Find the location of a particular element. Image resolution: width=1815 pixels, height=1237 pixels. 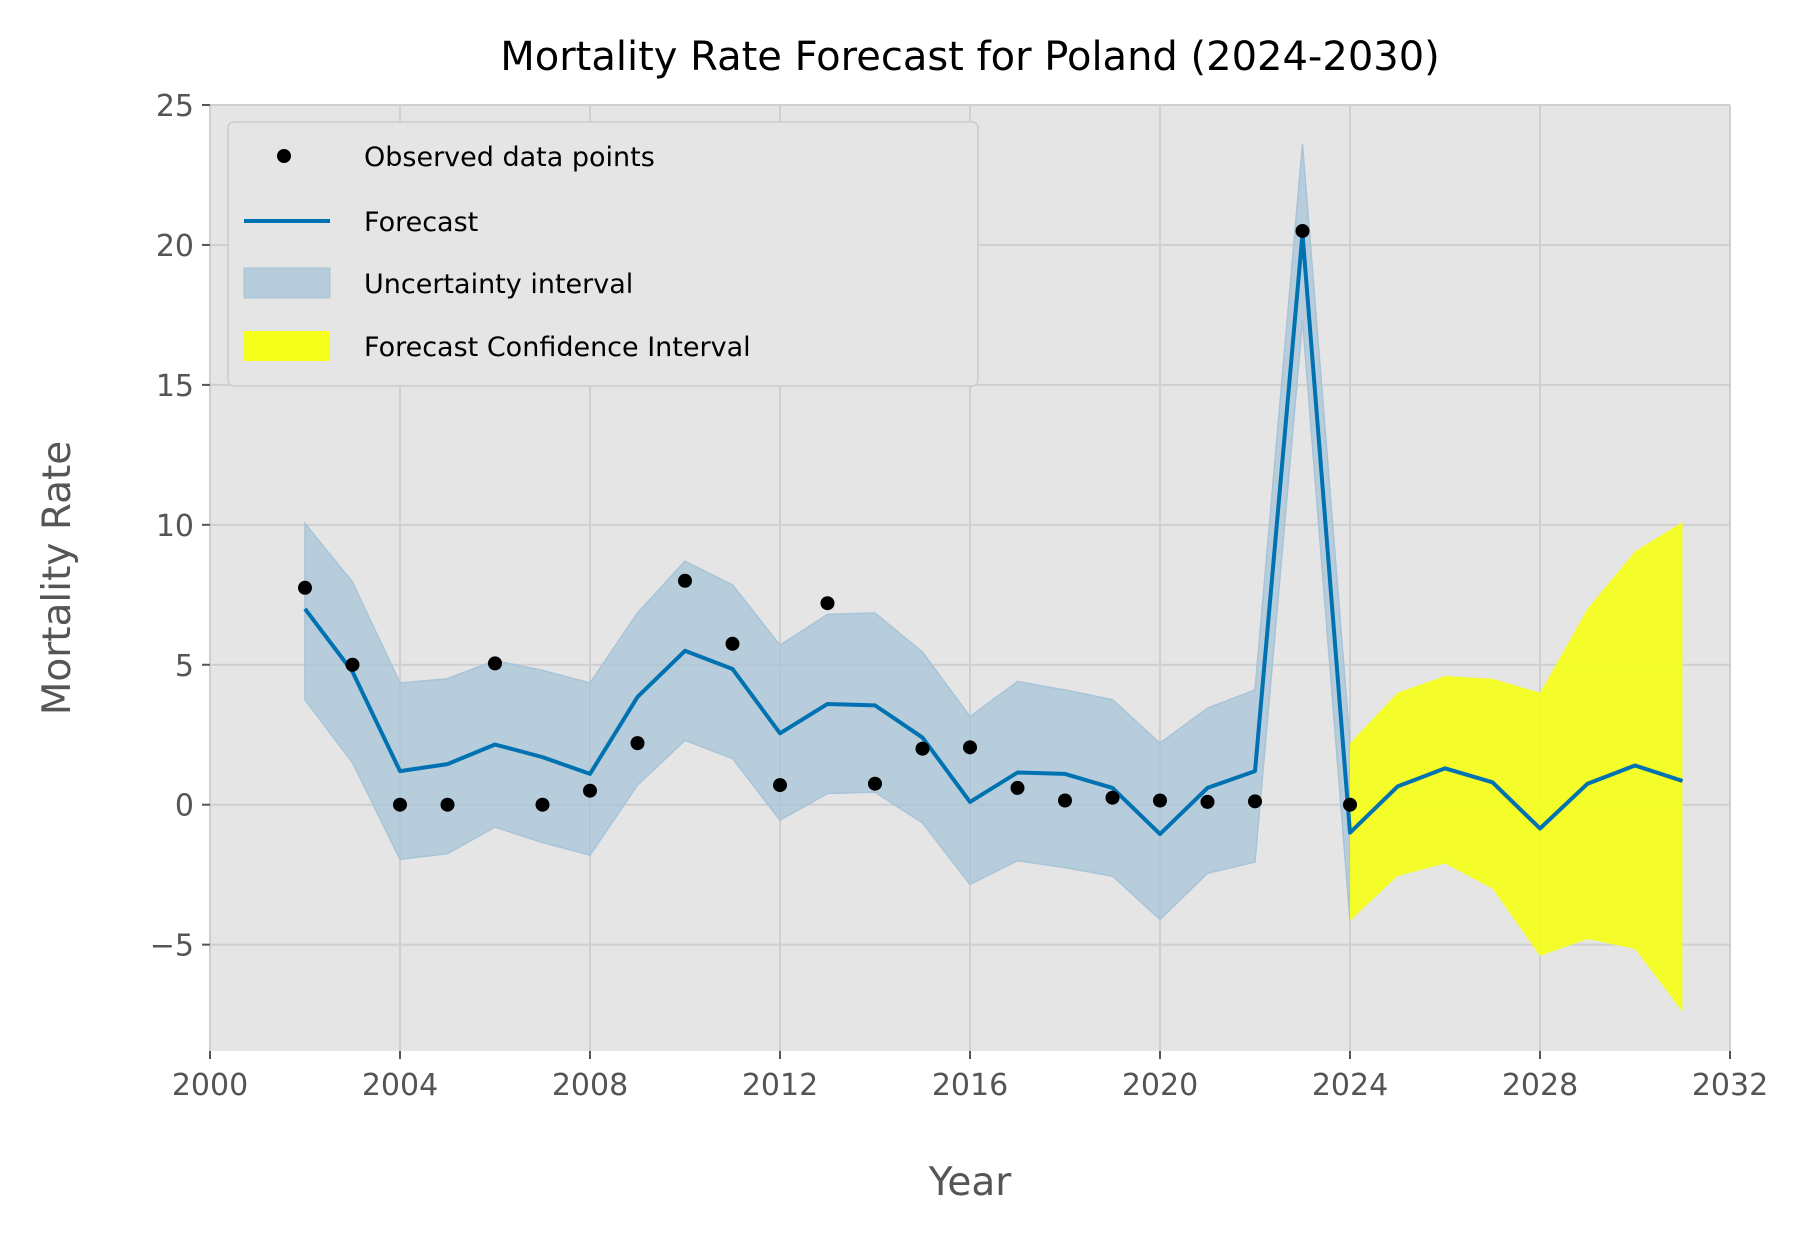

legend-box is located at coordinates (603, 254).